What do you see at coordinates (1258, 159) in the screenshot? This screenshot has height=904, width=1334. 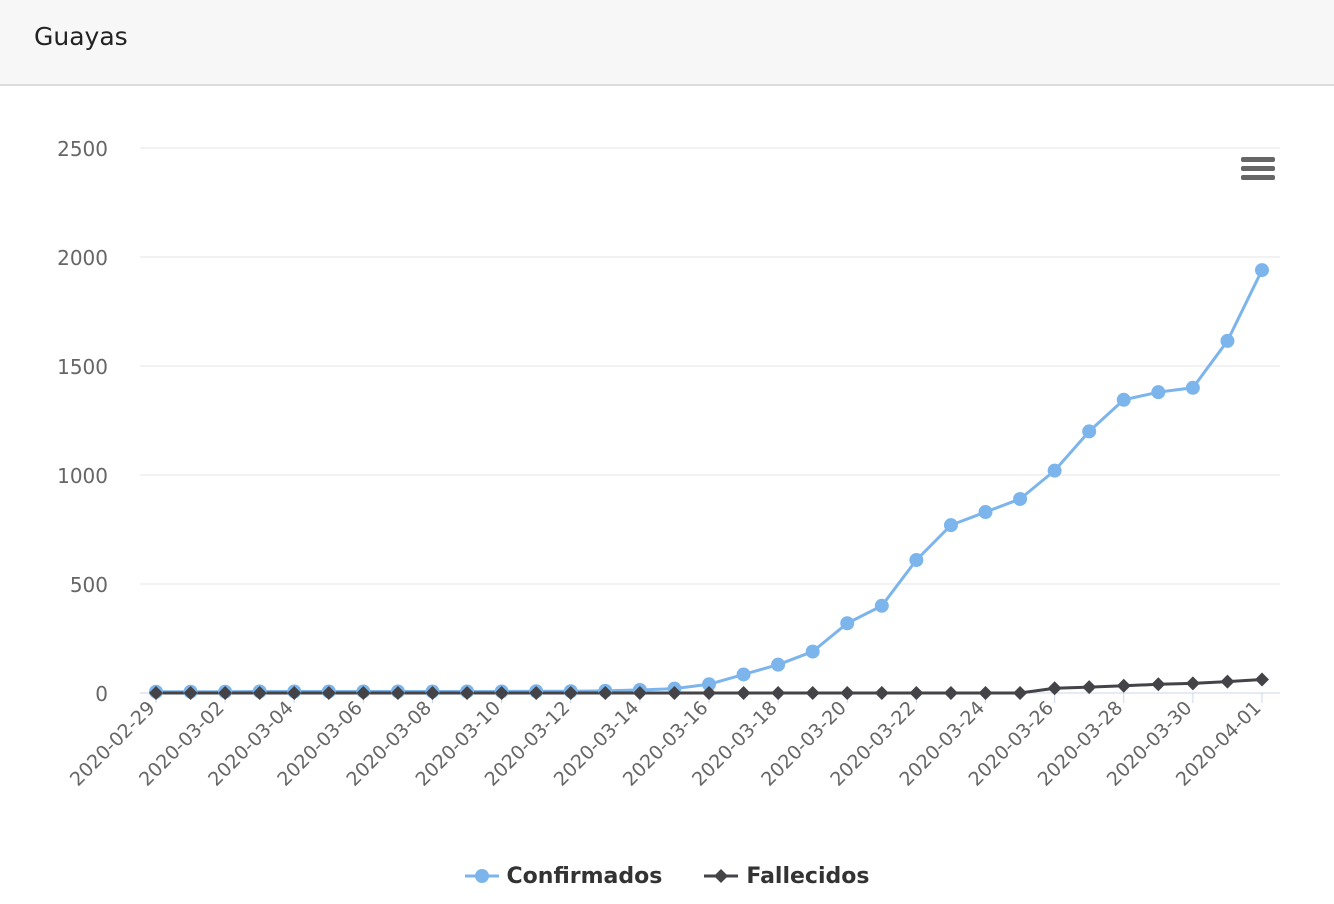 I see `hamburger-menu-icon` at bounding box center [1258, 159].